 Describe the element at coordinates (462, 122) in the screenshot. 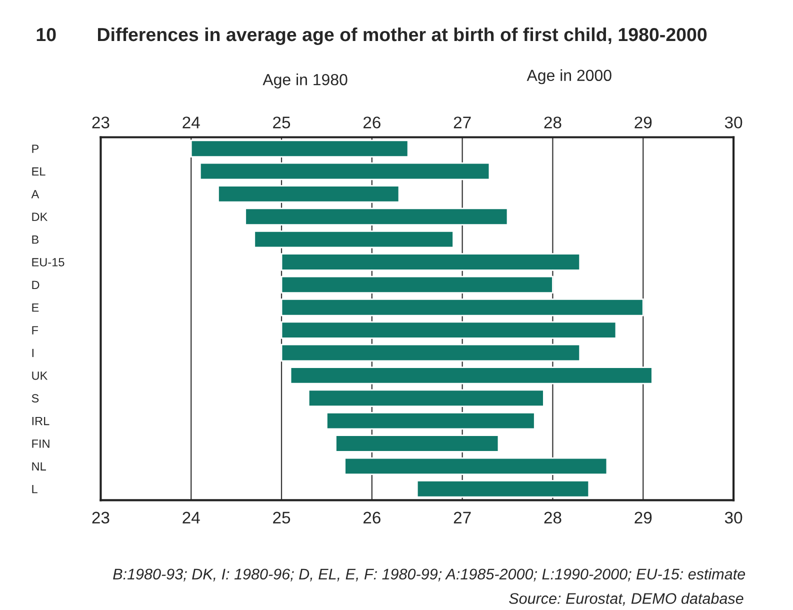

I see `x-tick-label: 27` at that location.